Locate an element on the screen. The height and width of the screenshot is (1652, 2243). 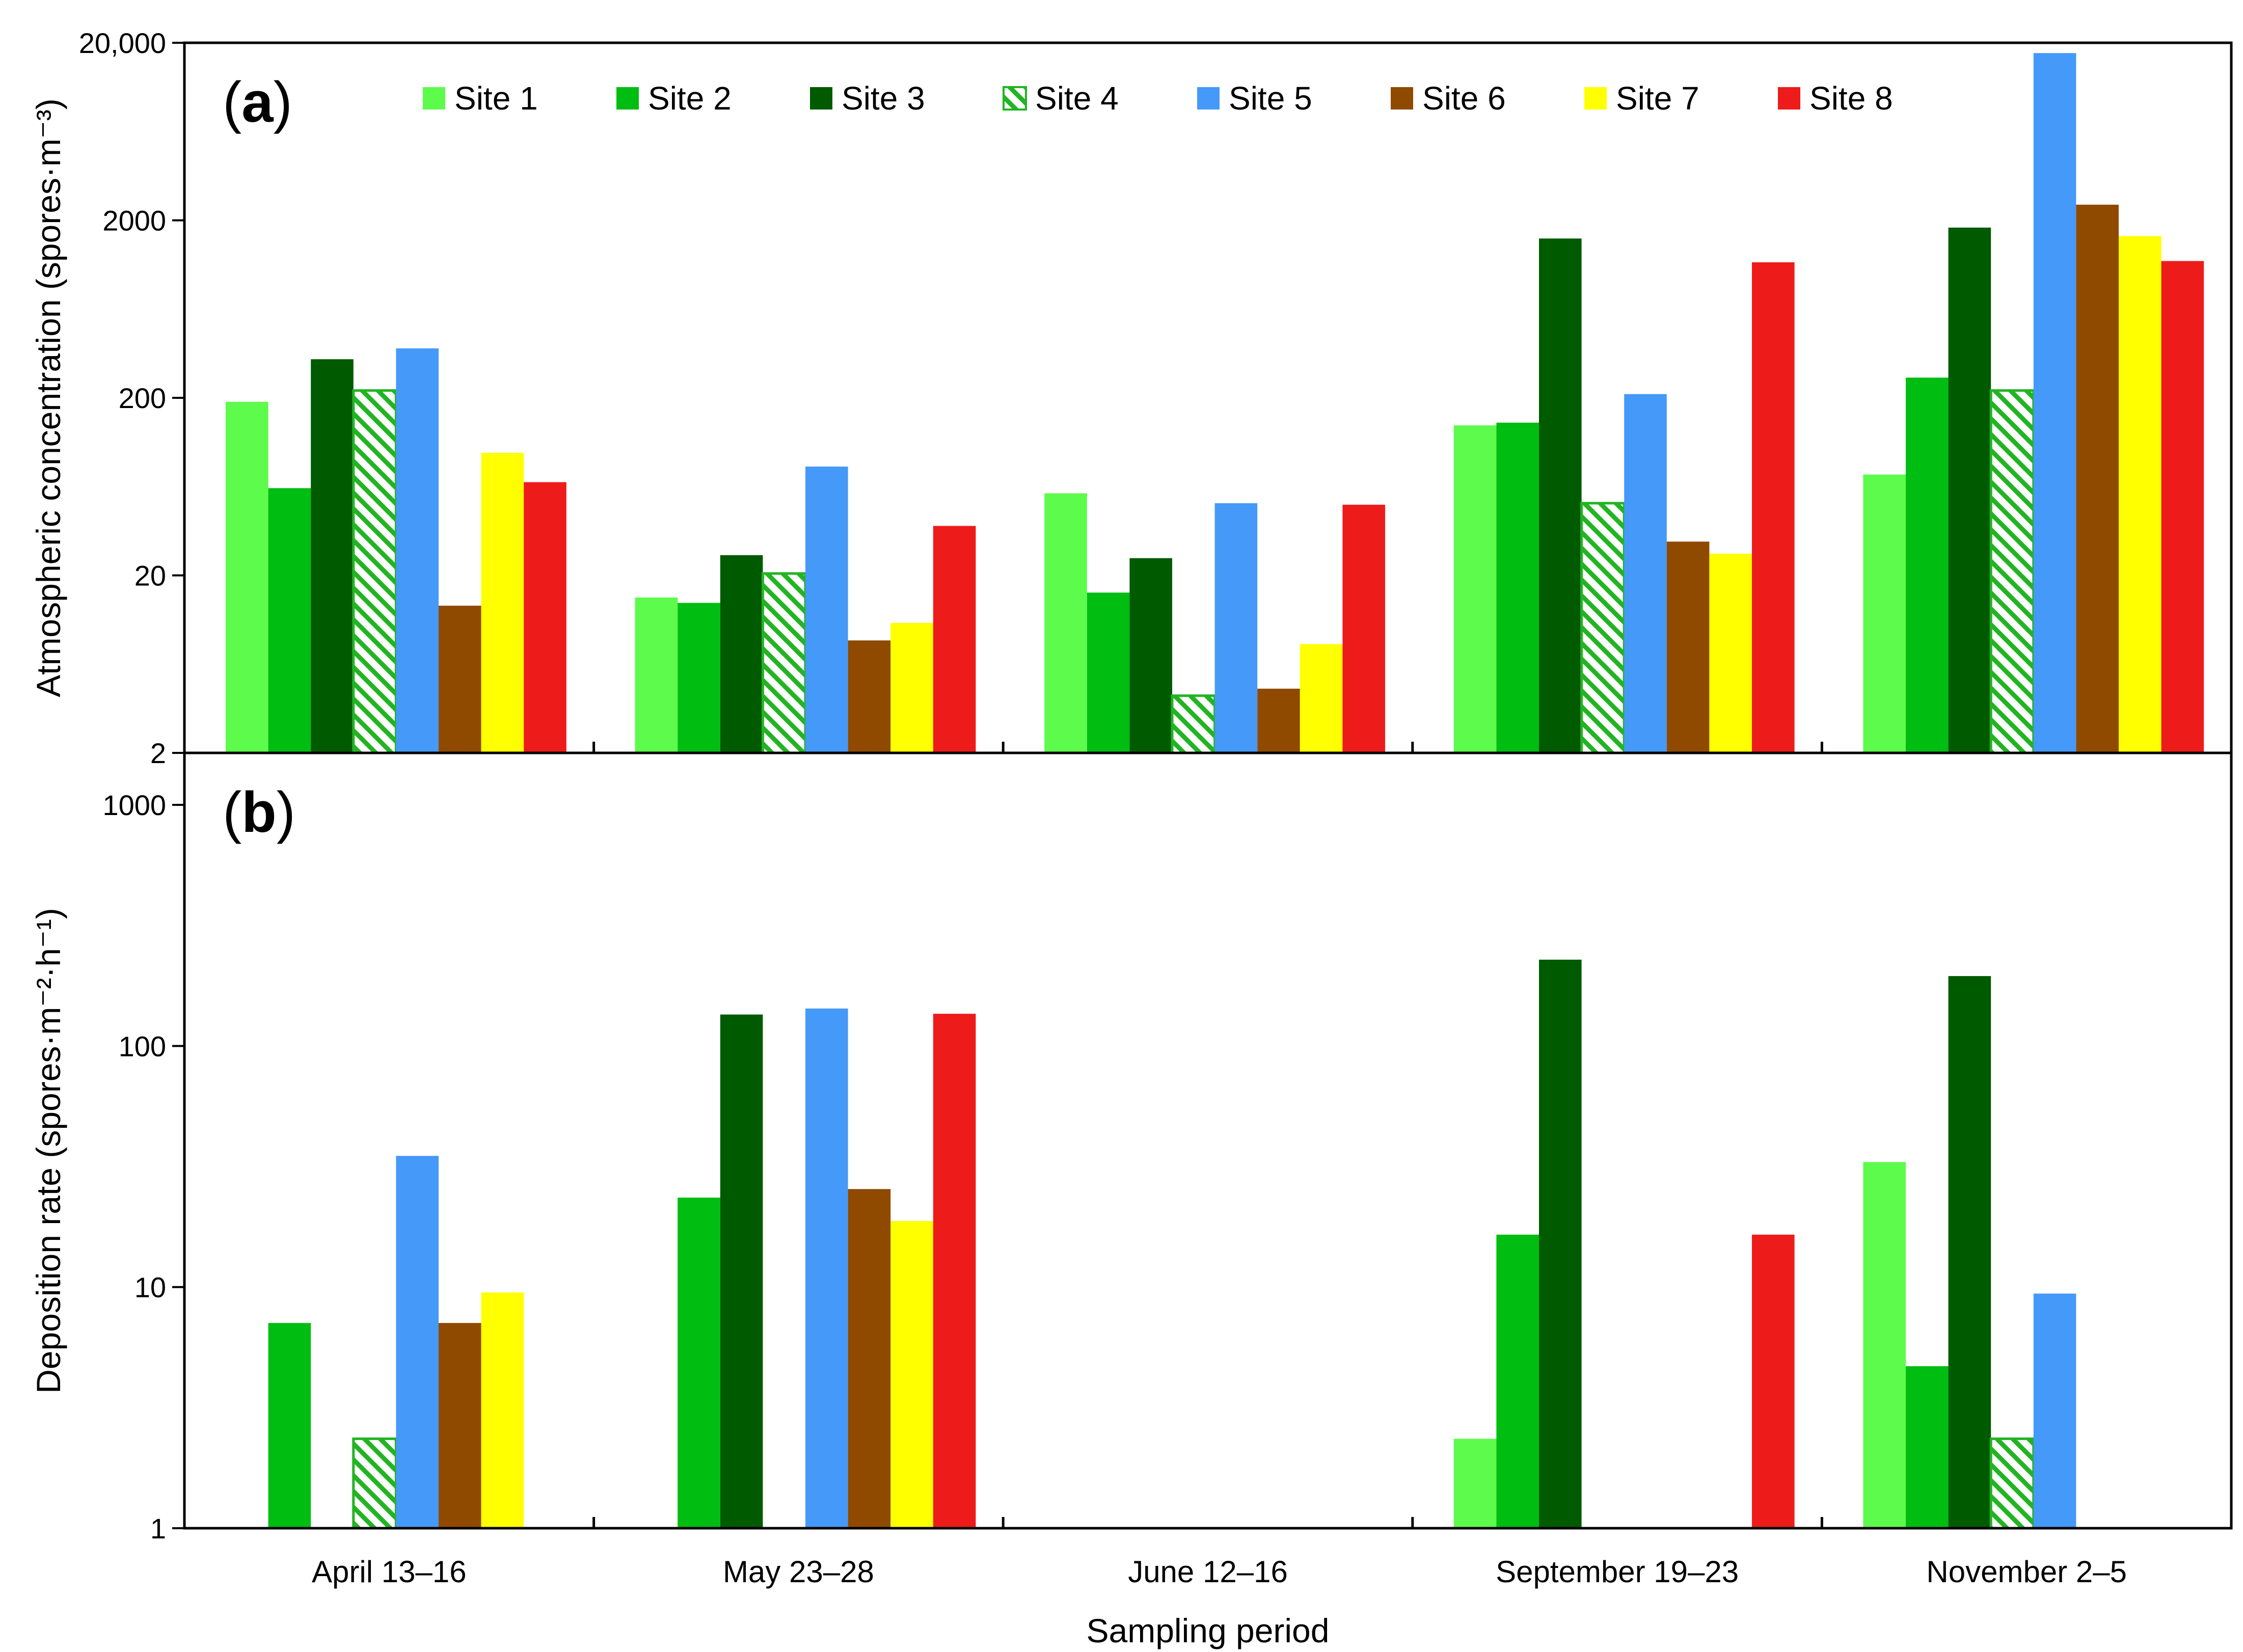
bar-b-site8-cat4 is located at coordinates (1773, 1381).